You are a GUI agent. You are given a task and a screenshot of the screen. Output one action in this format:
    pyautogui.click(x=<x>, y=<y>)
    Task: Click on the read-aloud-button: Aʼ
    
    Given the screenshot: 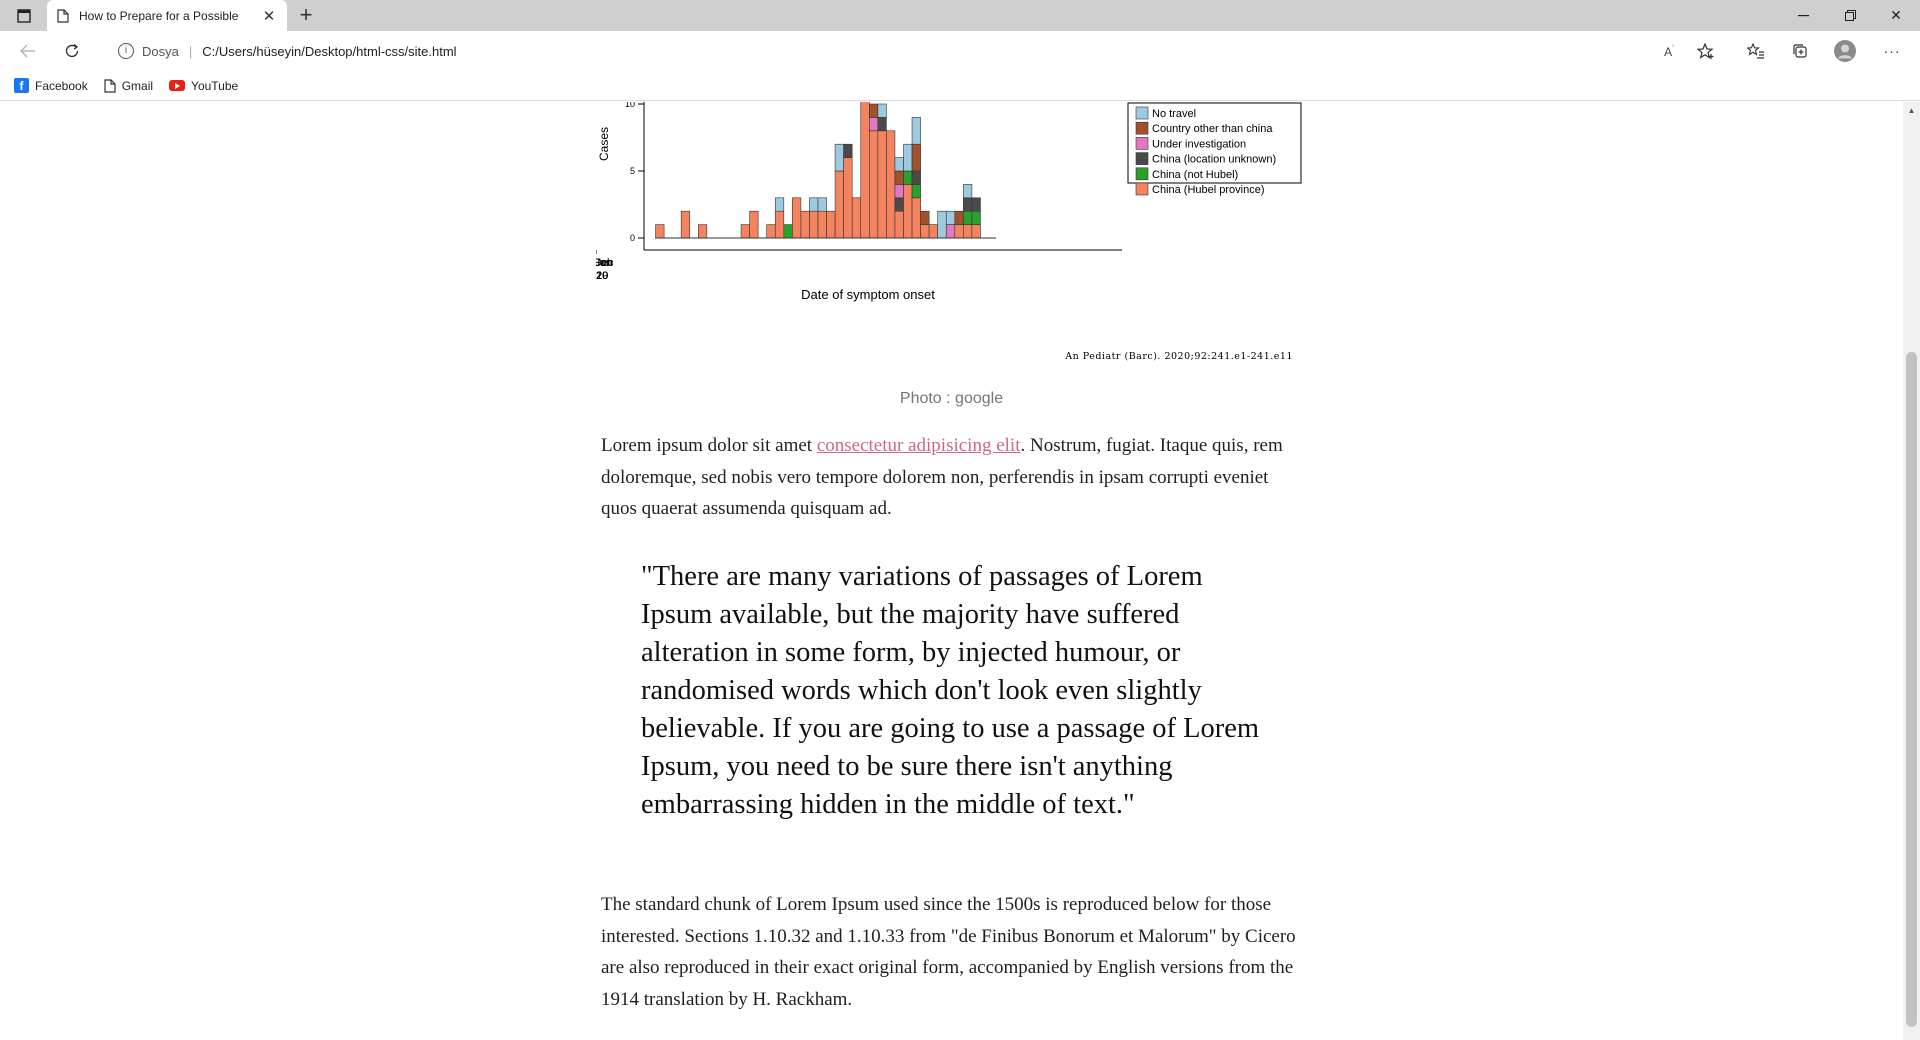 What is the action you would take?
    pyautogui.click(x=1669, y=51)
    